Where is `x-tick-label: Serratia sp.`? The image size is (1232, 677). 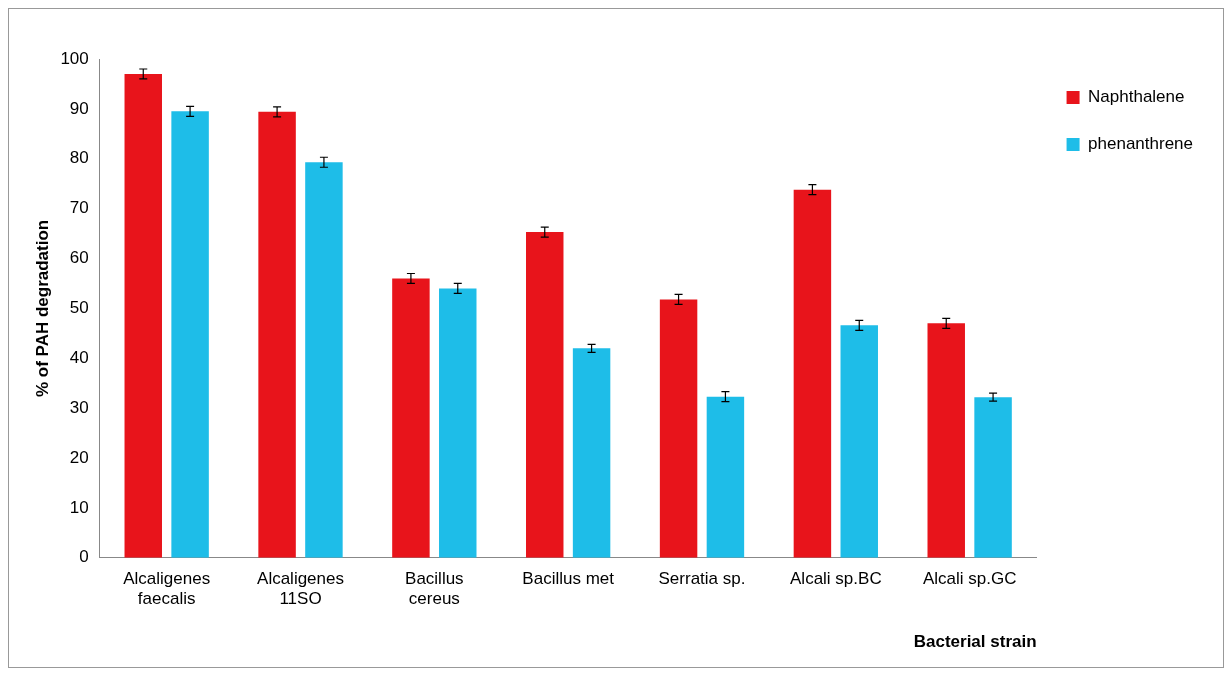 x-tick-label: Serratia sp. is located at coordinates (702, 578).